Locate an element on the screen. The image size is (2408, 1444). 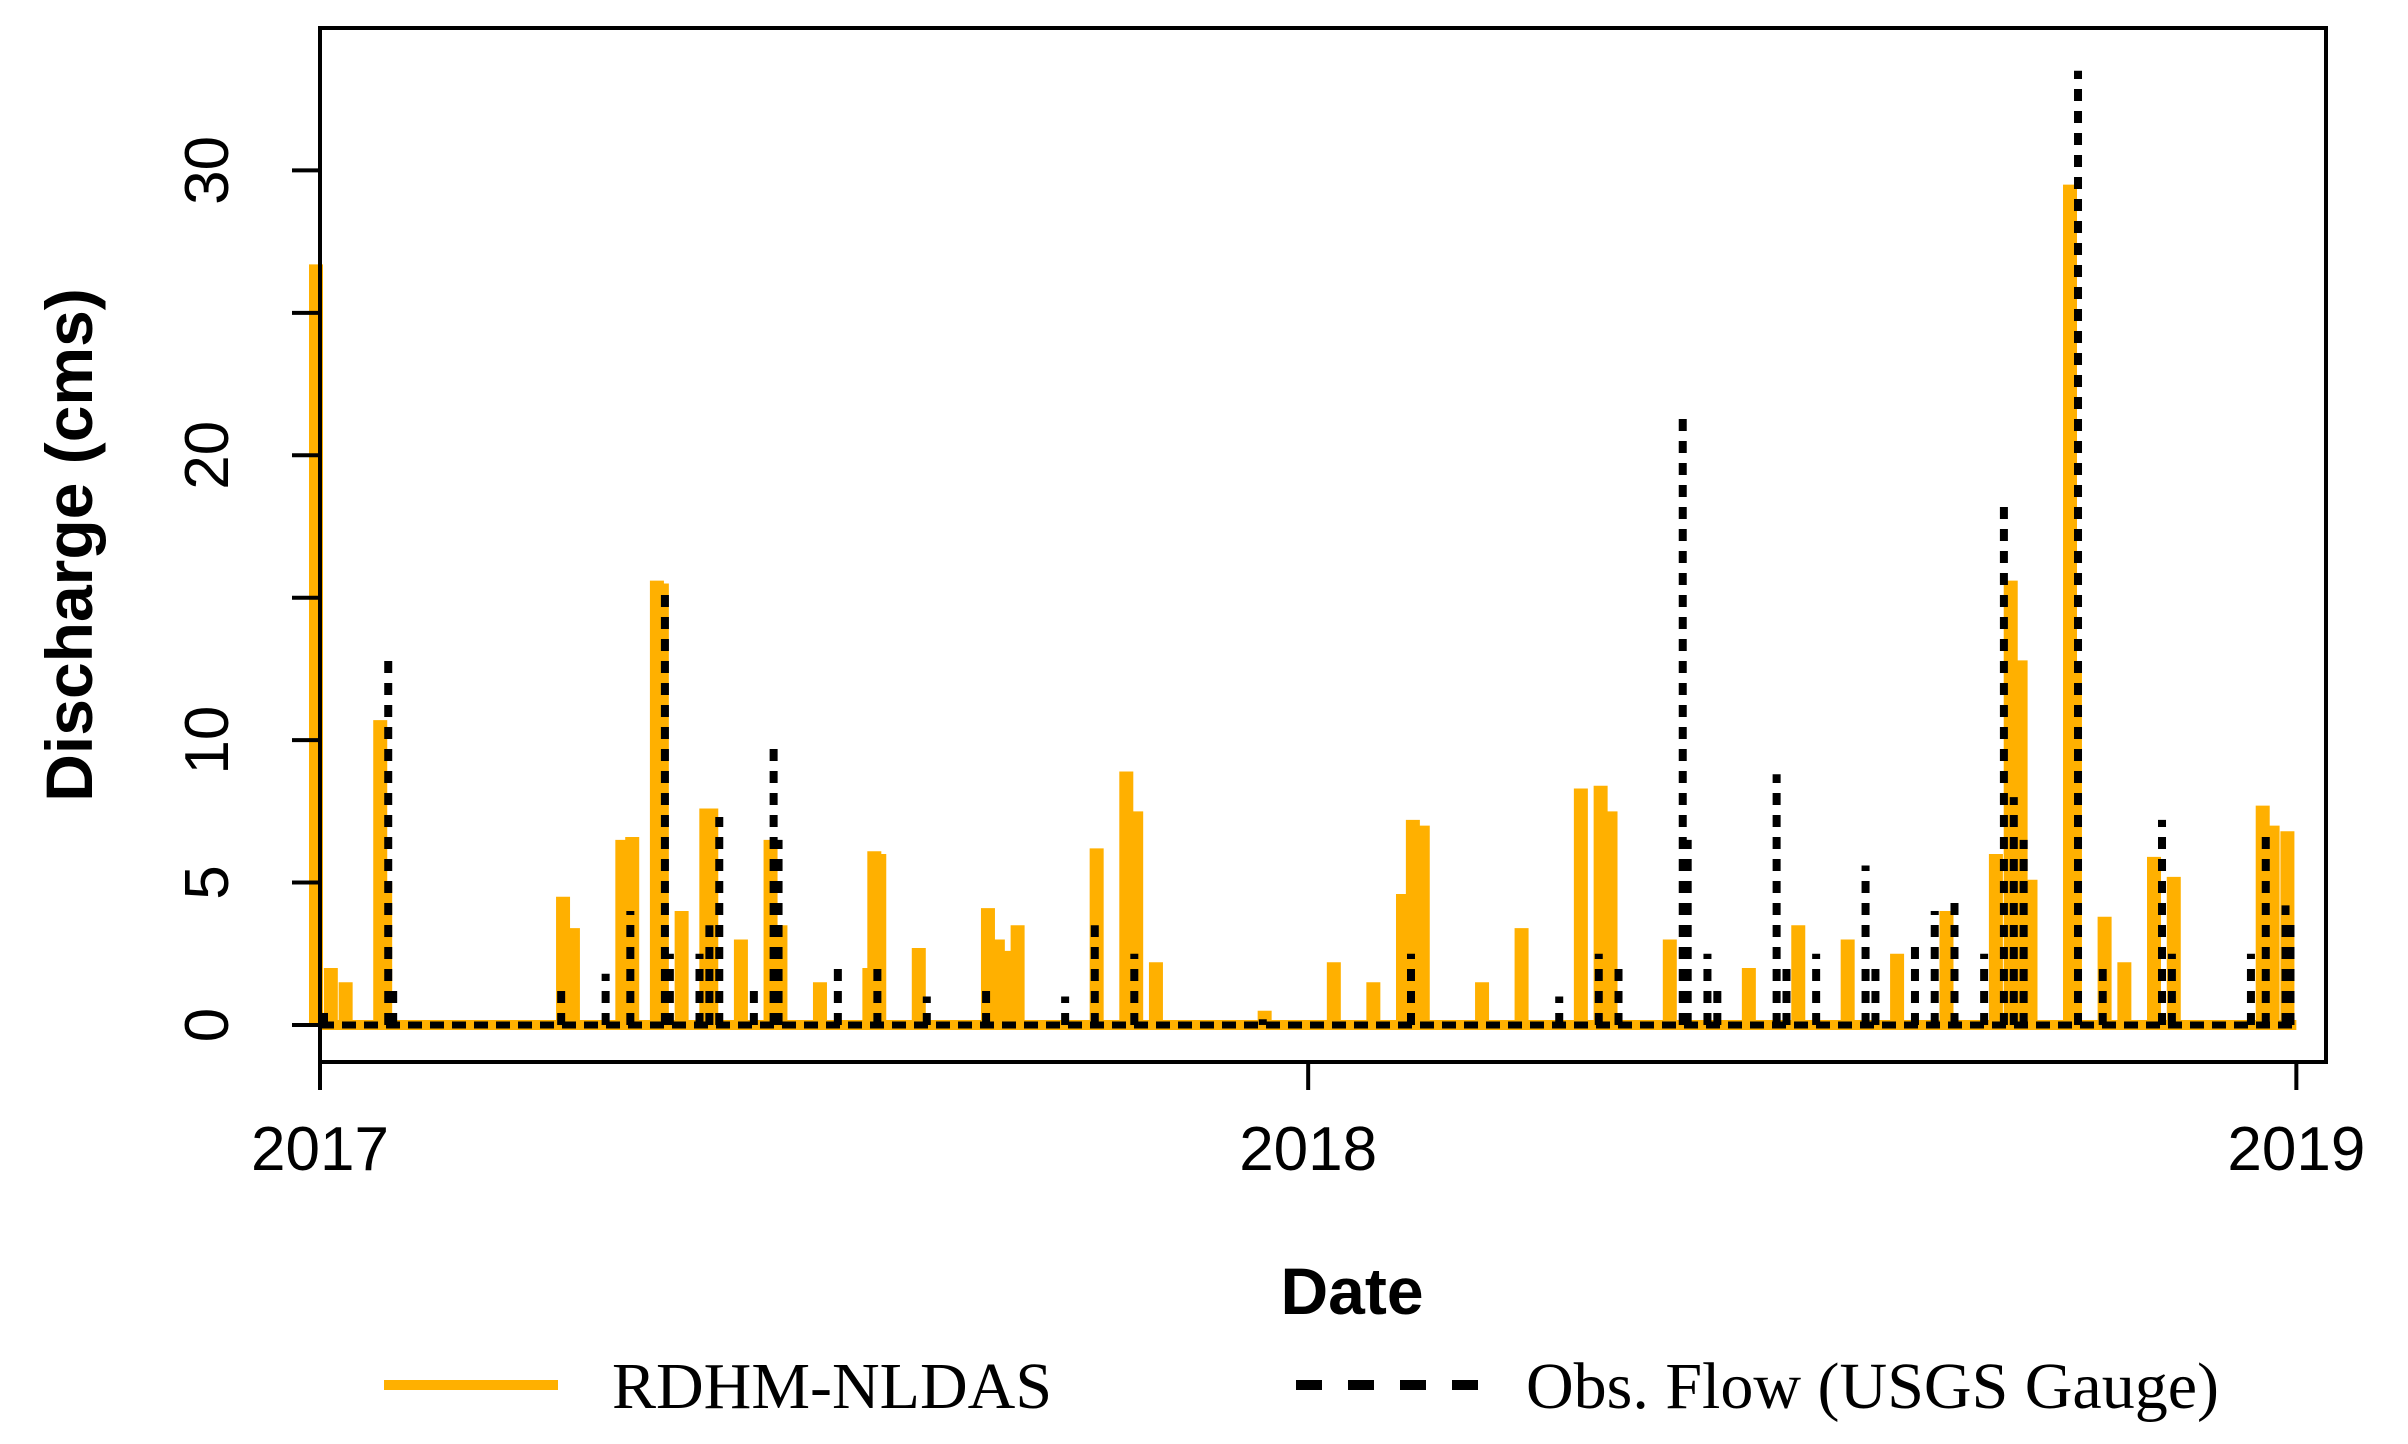
legend-label-obs: Obs. Flow (USGS Gauge) is located at coordinates (1872, 1386).